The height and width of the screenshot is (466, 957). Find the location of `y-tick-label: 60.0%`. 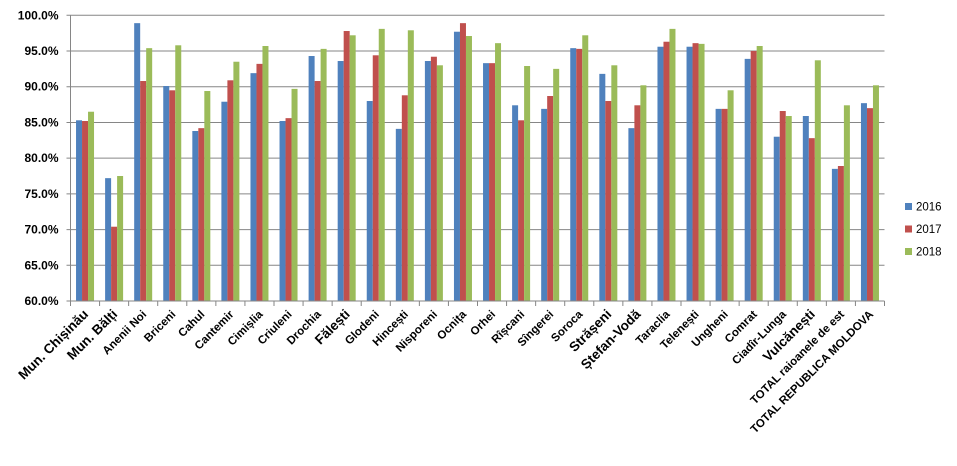

y-tick-label: 60.0% is located at coordinates (41, 301).